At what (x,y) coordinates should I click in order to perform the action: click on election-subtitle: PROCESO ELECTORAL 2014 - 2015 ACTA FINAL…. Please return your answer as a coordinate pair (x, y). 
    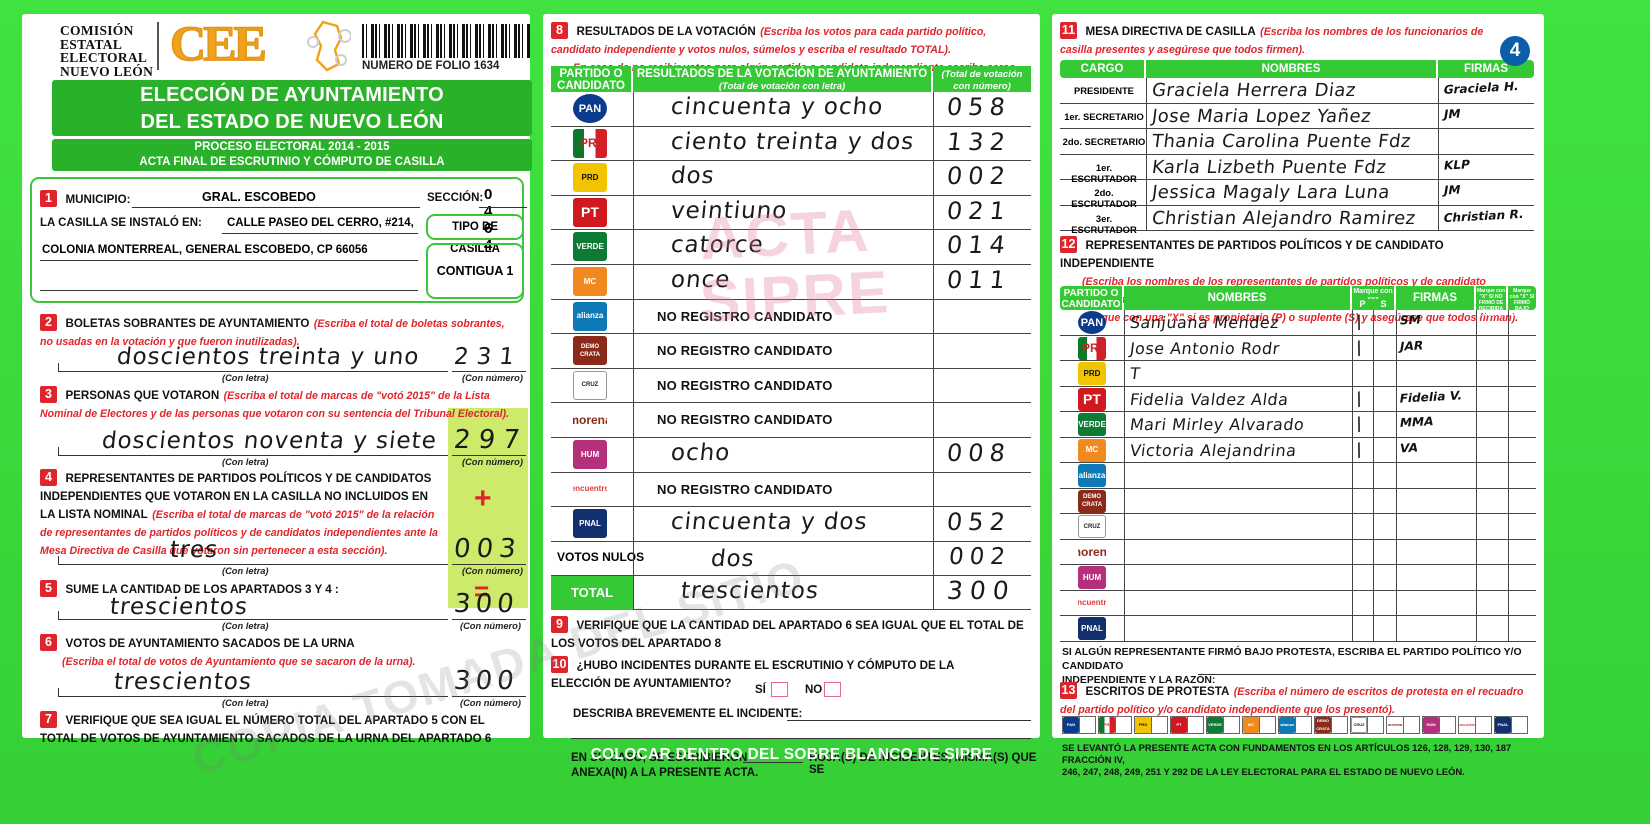
    Looking at the image, I should click on (292, 155).